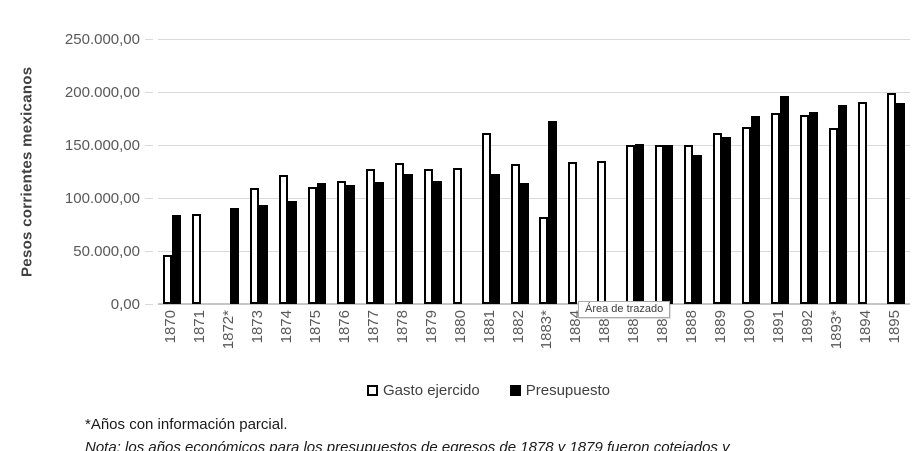 The image size is (921, 451). I want to click on x-axis-label-1875: 1875, so click(316, 327).